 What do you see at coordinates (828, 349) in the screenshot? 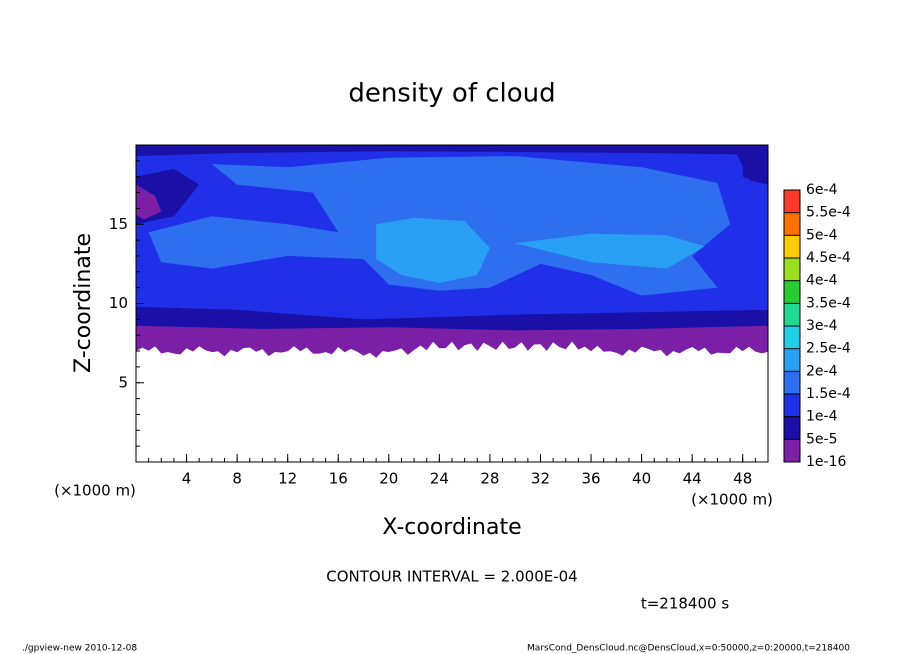
I see `colorbar-label: 2.5e-4` at bounding box center [828, 349].